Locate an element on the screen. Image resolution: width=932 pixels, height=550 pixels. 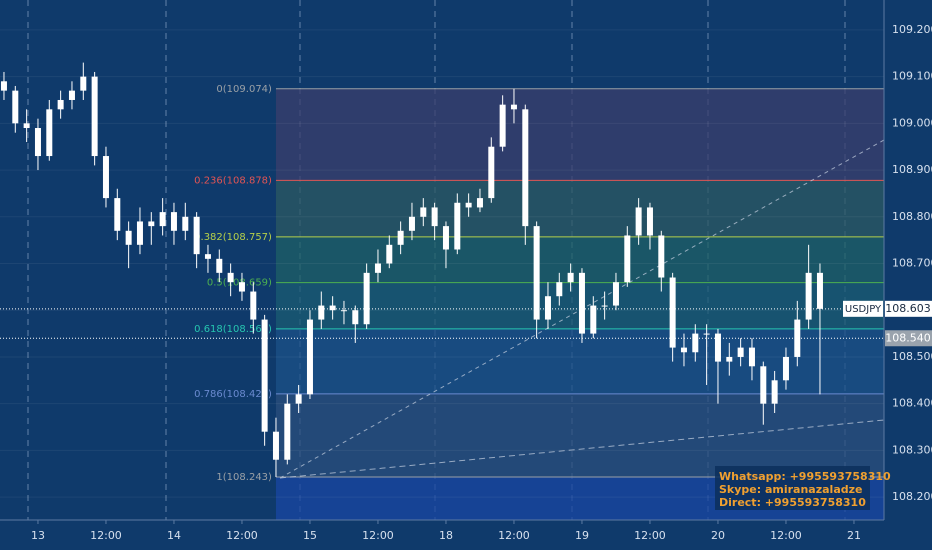
watermark-line: Direct: +995593758310 is located at coordinates (792, 502).